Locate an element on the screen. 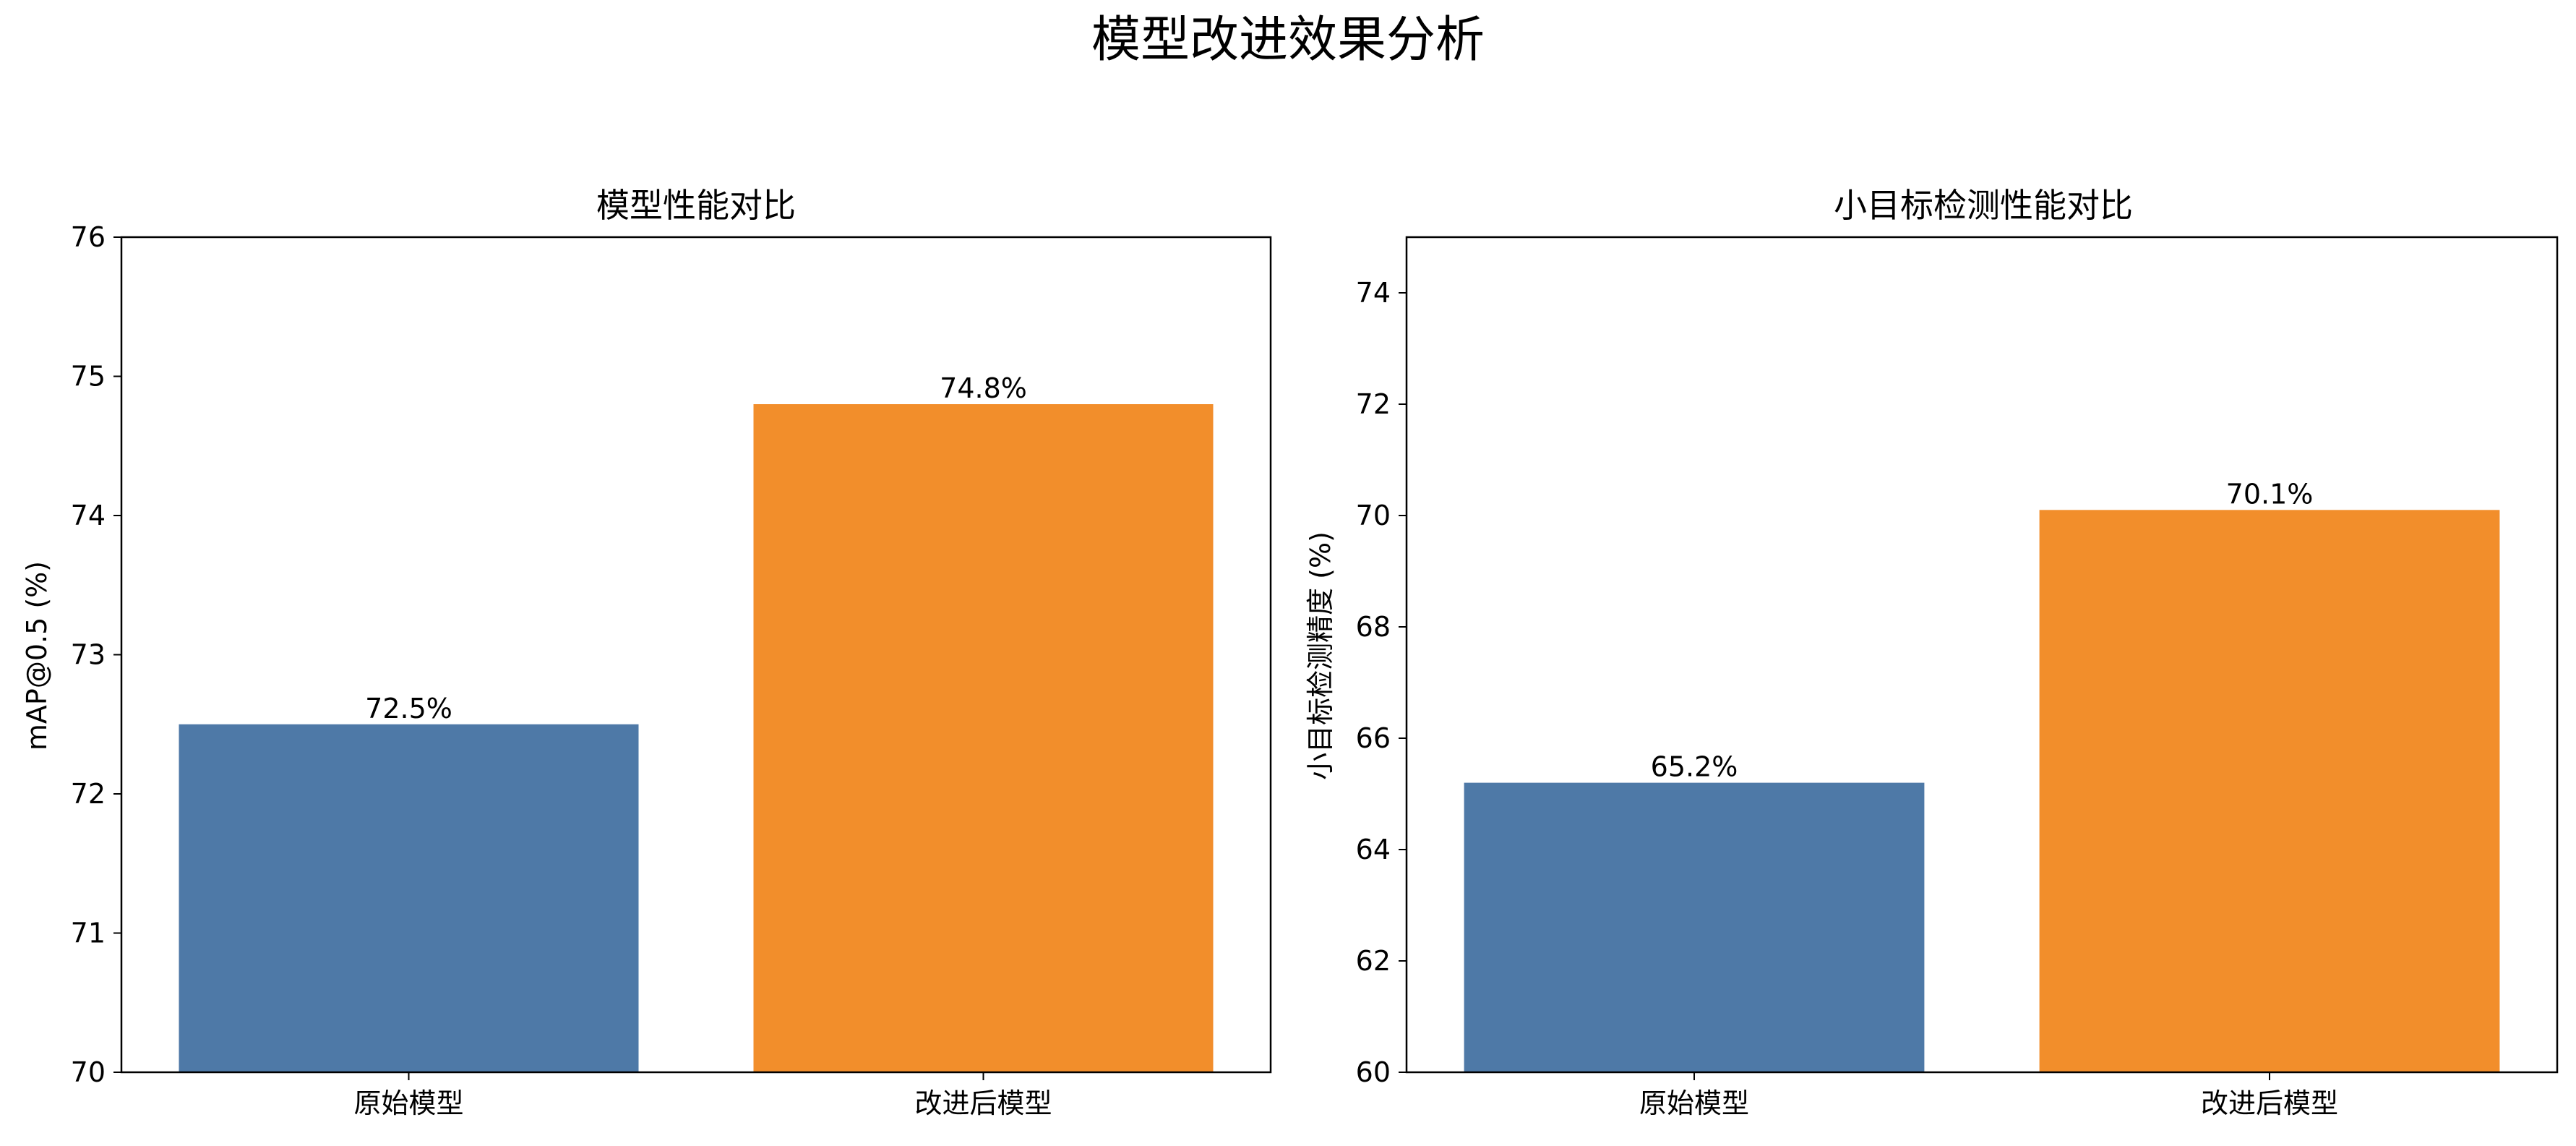 Image resolution: width=2576 pixels, height=1146 pixels. bar-value-label: 70.1% is located at coordinates (2270, 494).